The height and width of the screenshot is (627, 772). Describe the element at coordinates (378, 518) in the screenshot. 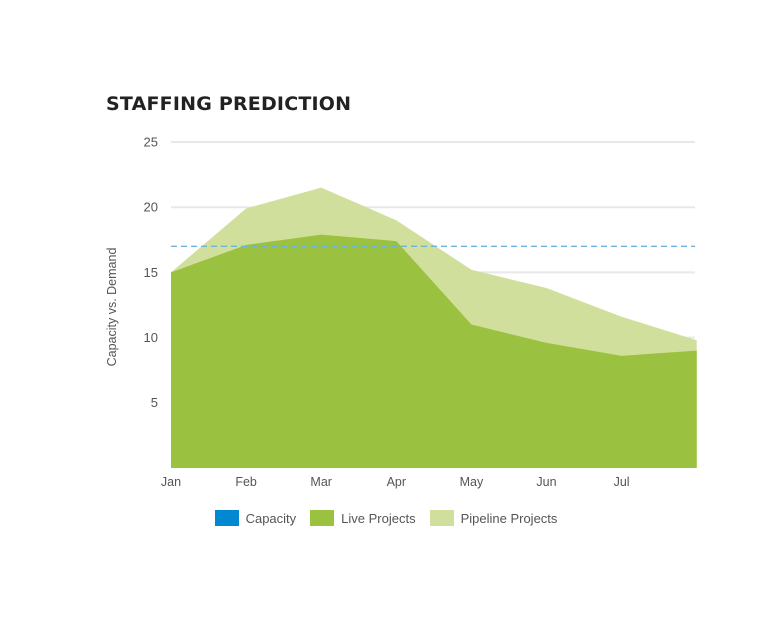

I see `legend-label-live-projects: Live Projects` at that location.